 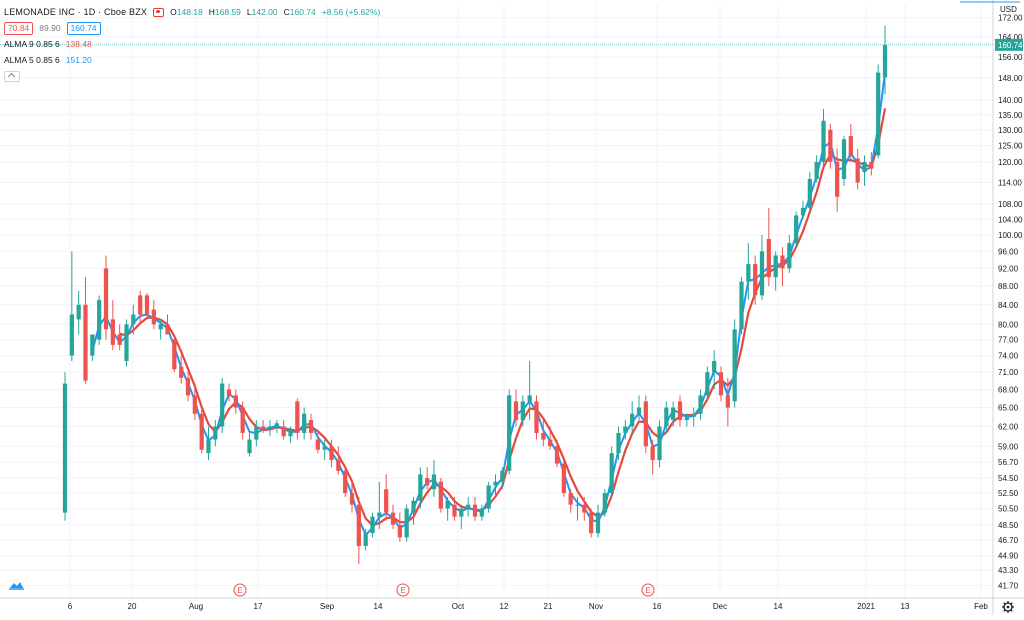 I want to click on x-tick-label: Feb, so click(x=981, y=606).